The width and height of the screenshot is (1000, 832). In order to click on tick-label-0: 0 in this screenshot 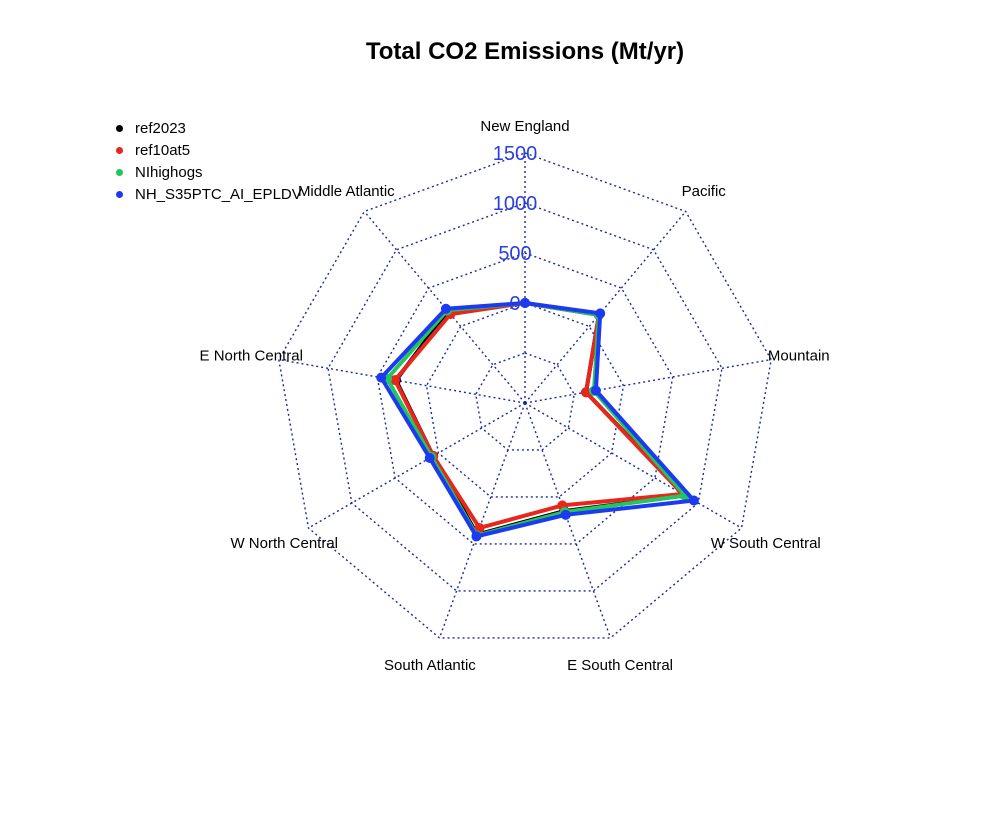, I will do `click(514, 304)`.